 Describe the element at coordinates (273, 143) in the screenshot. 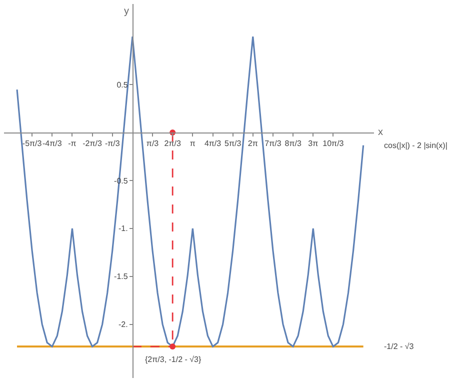

I see `x-tick-label: 7π/3` at that location.